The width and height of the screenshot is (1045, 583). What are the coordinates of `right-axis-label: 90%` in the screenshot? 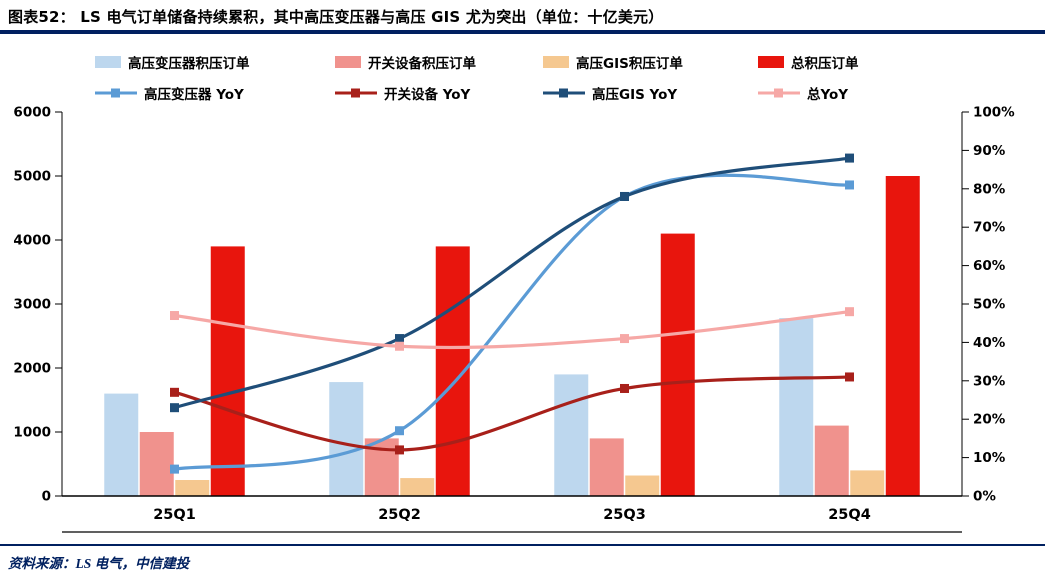 It's located at (989, 151).